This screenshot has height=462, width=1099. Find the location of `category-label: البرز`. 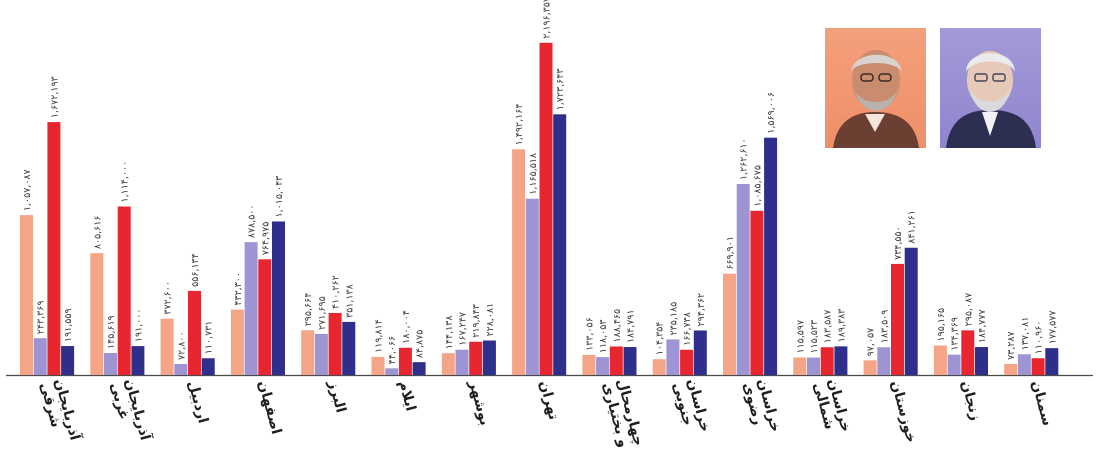

category-label: البرز is located at coordinates (337, 396).